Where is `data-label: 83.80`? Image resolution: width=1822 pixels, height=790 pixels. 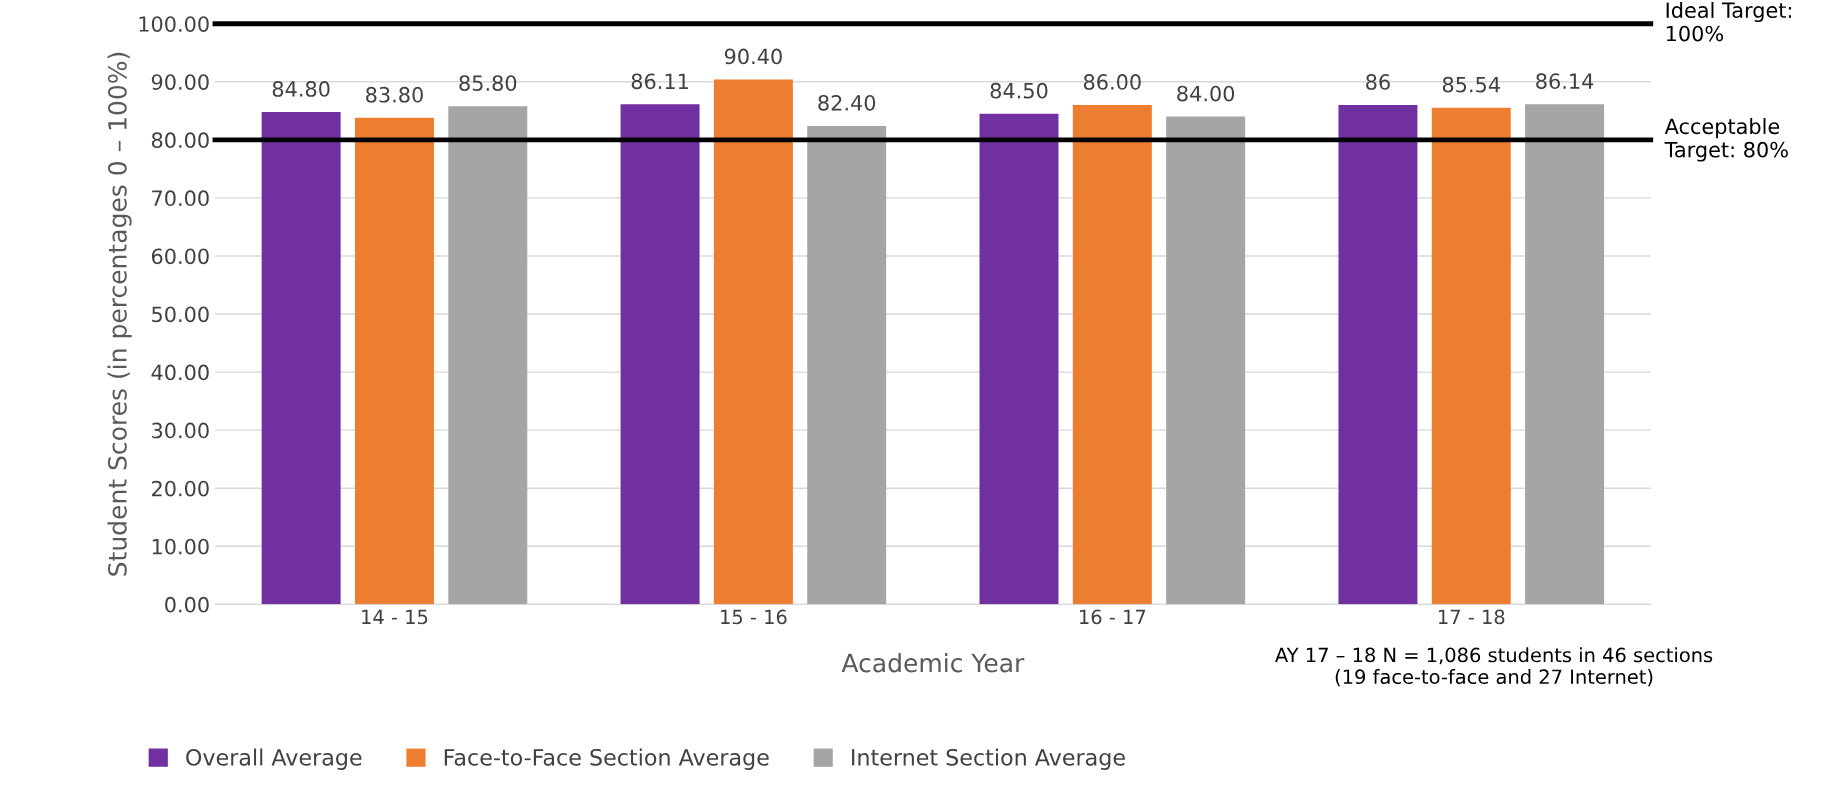 data-label: 83.80 is located at coordinates (394, 94).